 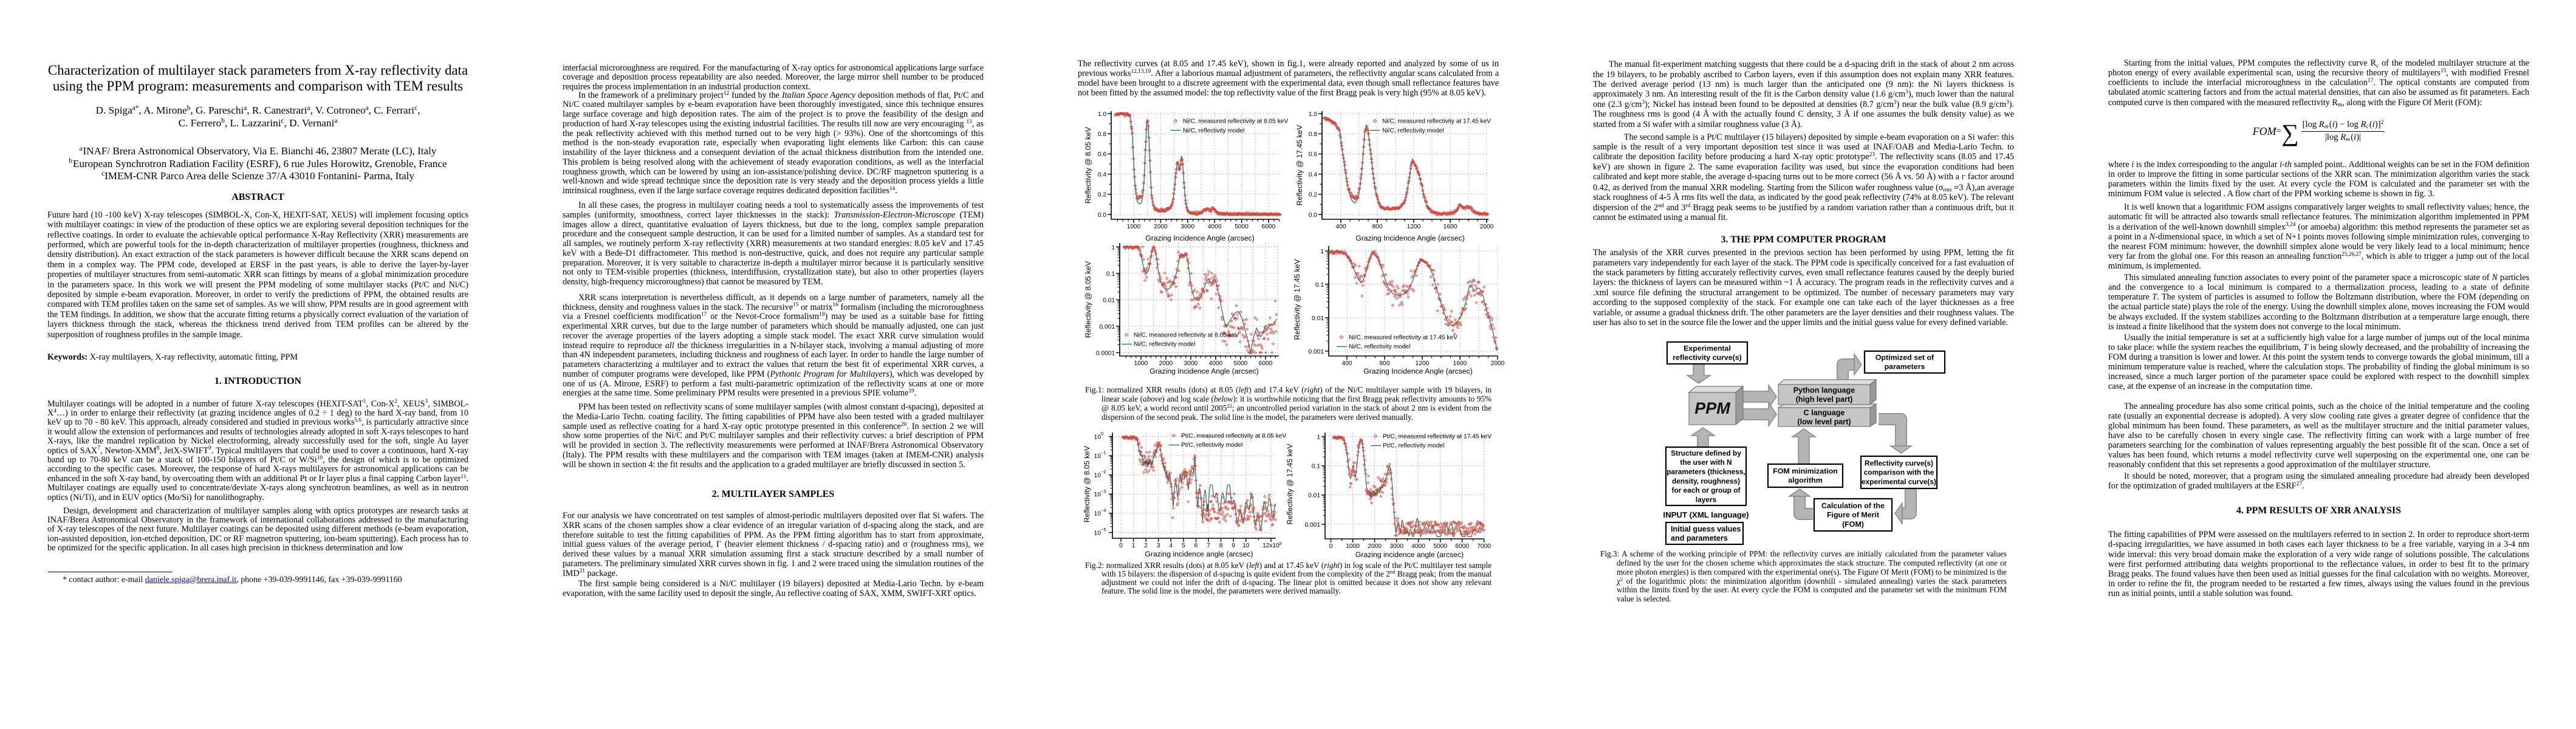 I want to click on svg-text: comparison with the, so click(x=1899, y=473).